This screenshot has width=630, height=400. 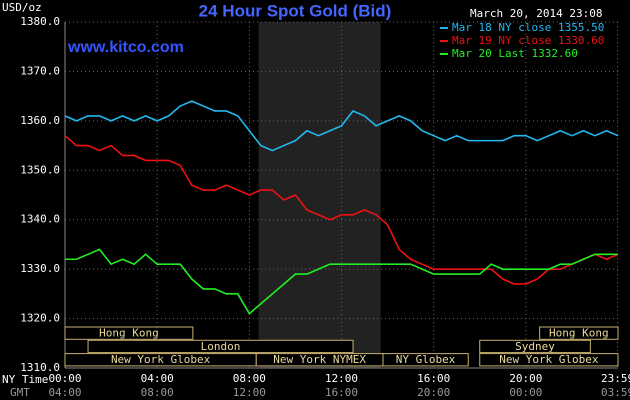 What do you see at coordinates (341, 392) in the screenshot?
I see `x2-tick-label: 16:00` at bounding box center [341, 392].